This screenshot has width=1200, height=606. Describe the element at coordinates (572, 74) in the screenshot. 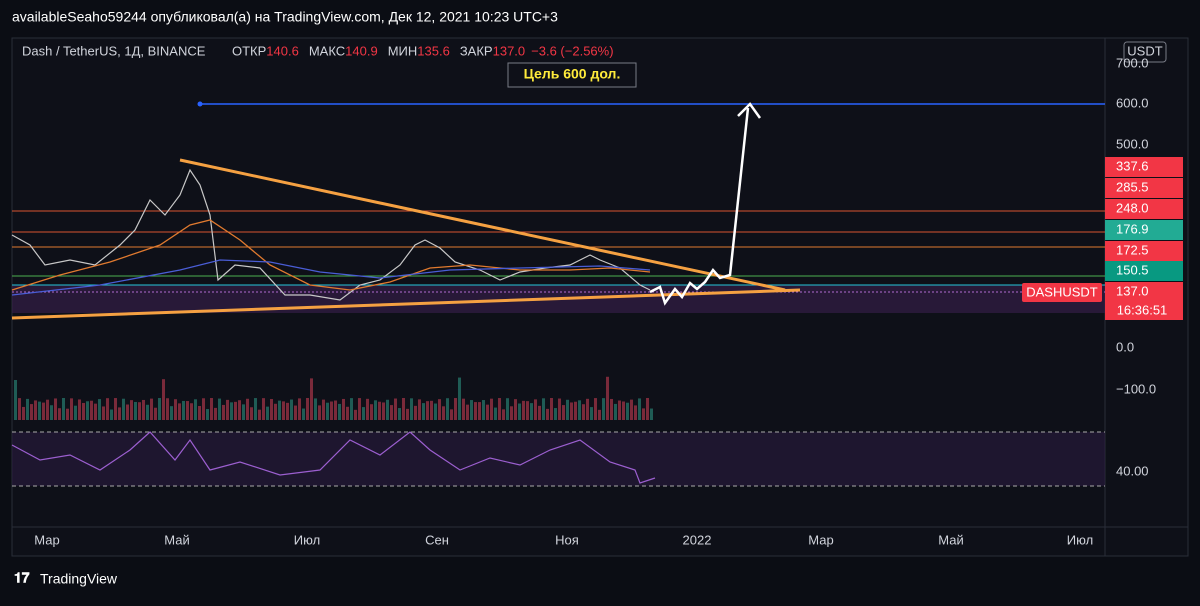

I see `annotation: Цель 600 дол.` at that location.